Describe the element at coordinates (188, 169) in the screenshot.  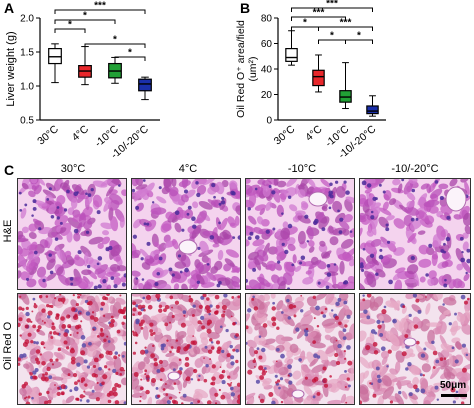
I see `column-header-4c: 4°C` at that location.